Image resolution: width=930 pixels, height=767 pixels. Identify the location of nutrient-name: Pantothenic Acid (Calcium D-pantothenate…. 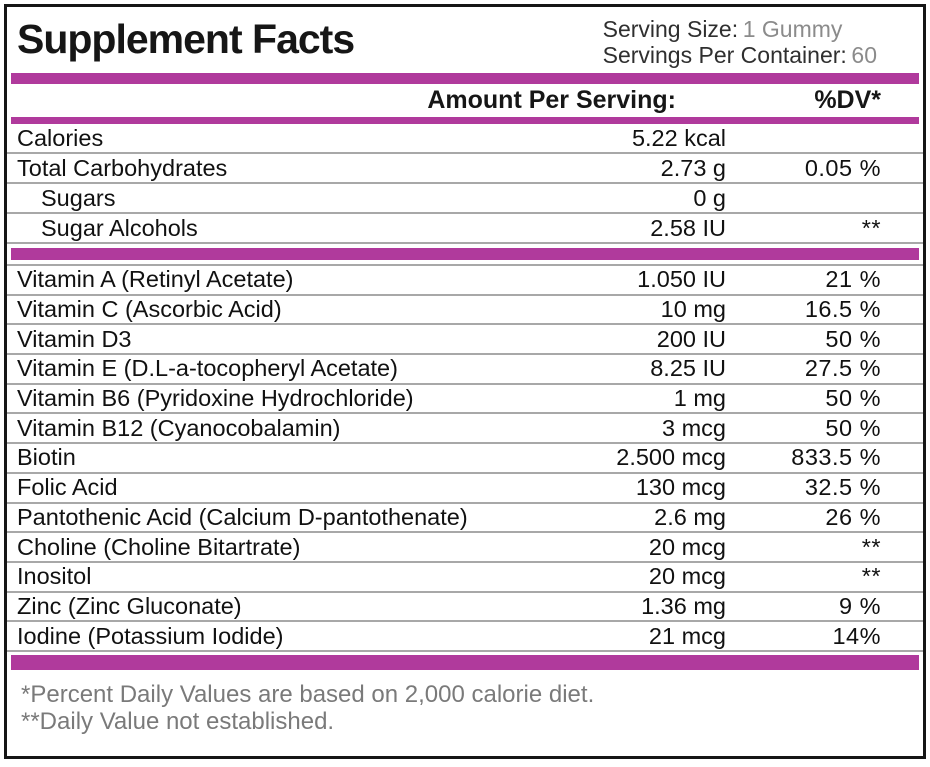
(242, 516).